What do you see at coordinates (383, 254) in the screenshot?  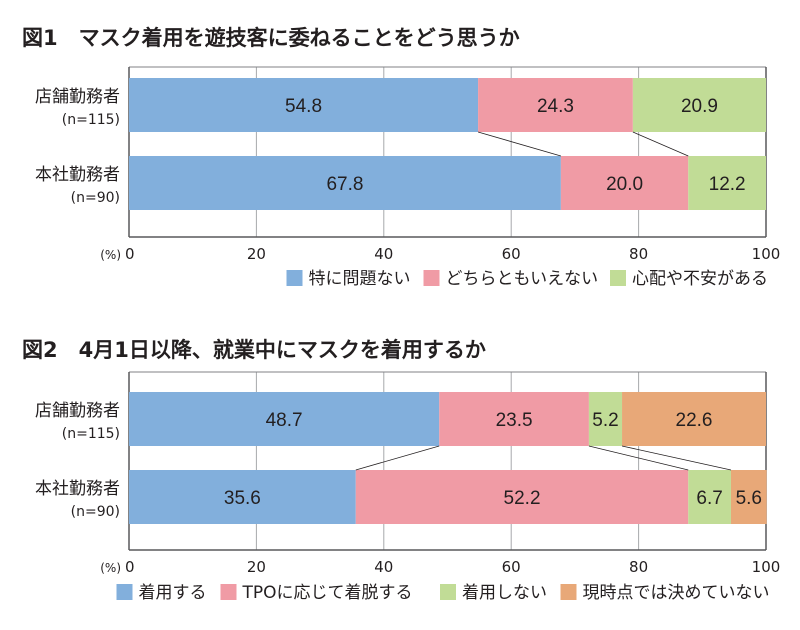 I see `chart1-tick-label: 40` at bounding box center [383, 254].